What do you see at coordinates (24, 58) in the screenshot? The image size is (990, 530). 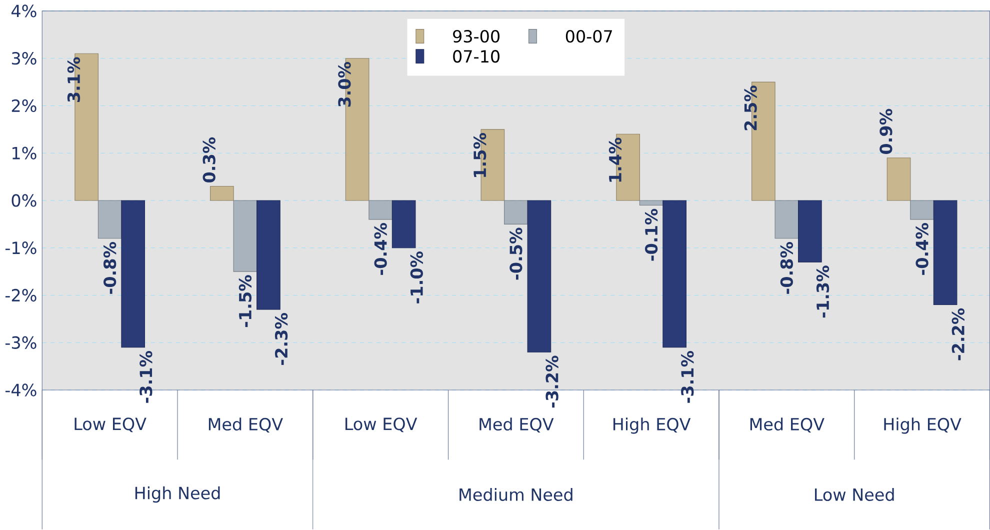 I see `y-tick-label: 3%` at bounding box center [24, 58].